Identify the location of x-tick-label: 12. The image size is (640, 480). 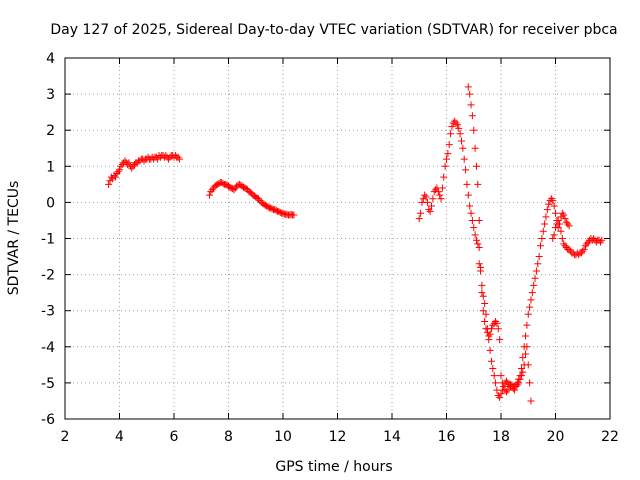
(338, 437).